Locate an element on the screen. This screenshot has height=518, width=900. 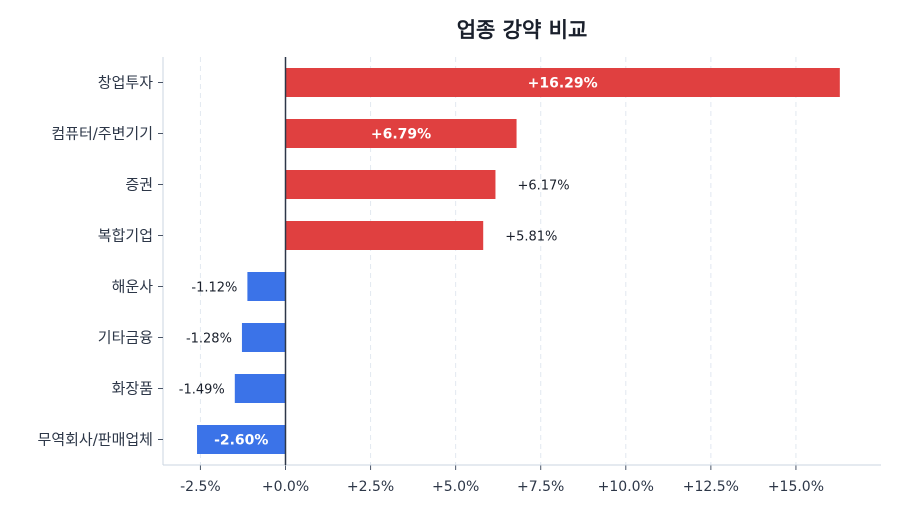
x-tick-label: +15.0% is located at coordinates (796, 487).